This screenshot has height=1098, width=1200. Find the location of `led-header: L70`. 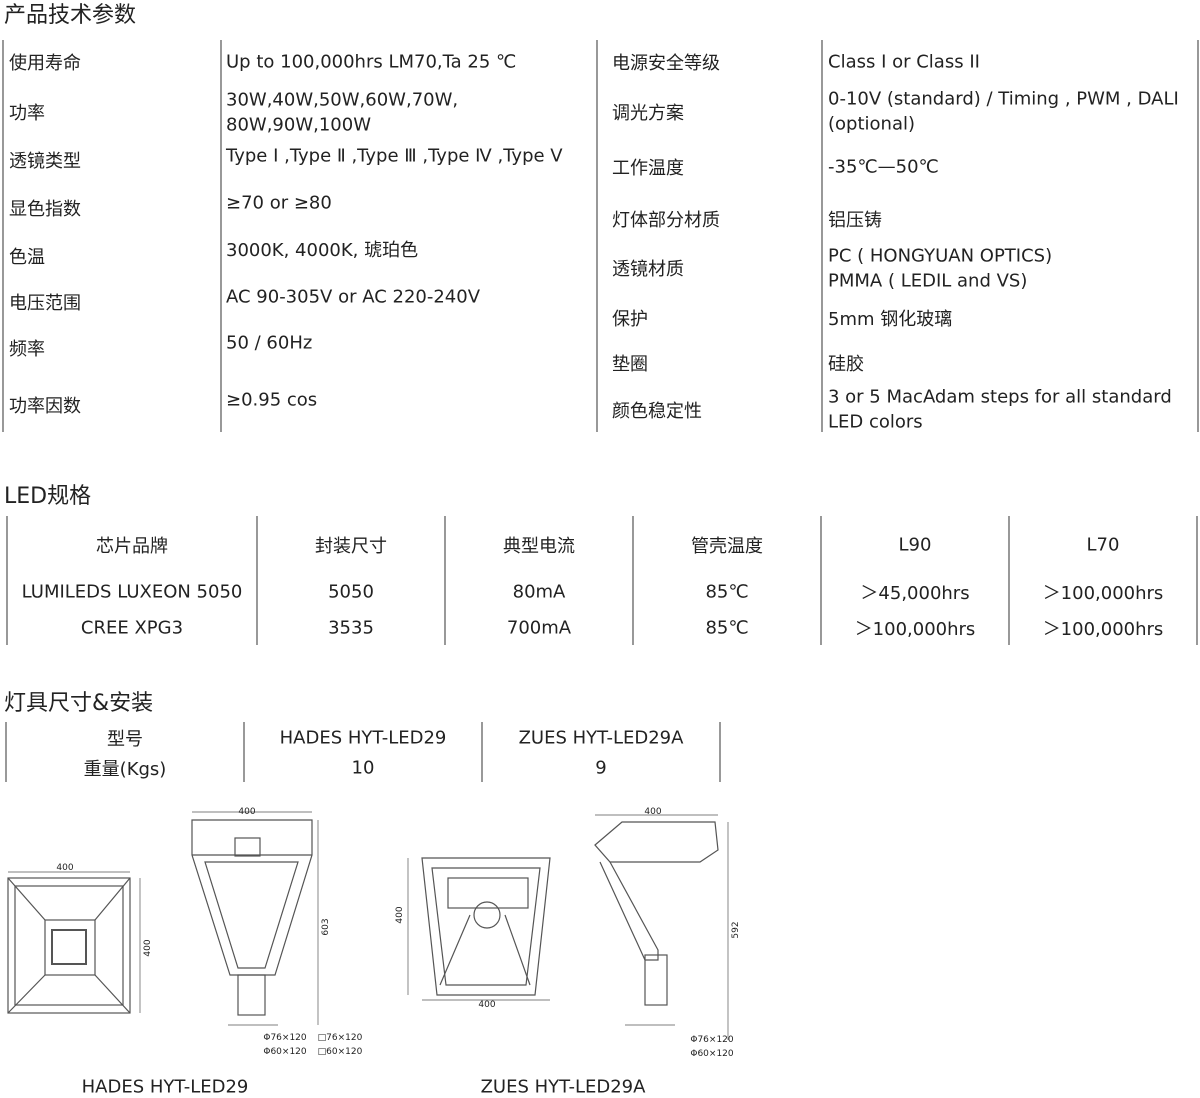

led-header: L70 is located at coordinates (1103, 545).